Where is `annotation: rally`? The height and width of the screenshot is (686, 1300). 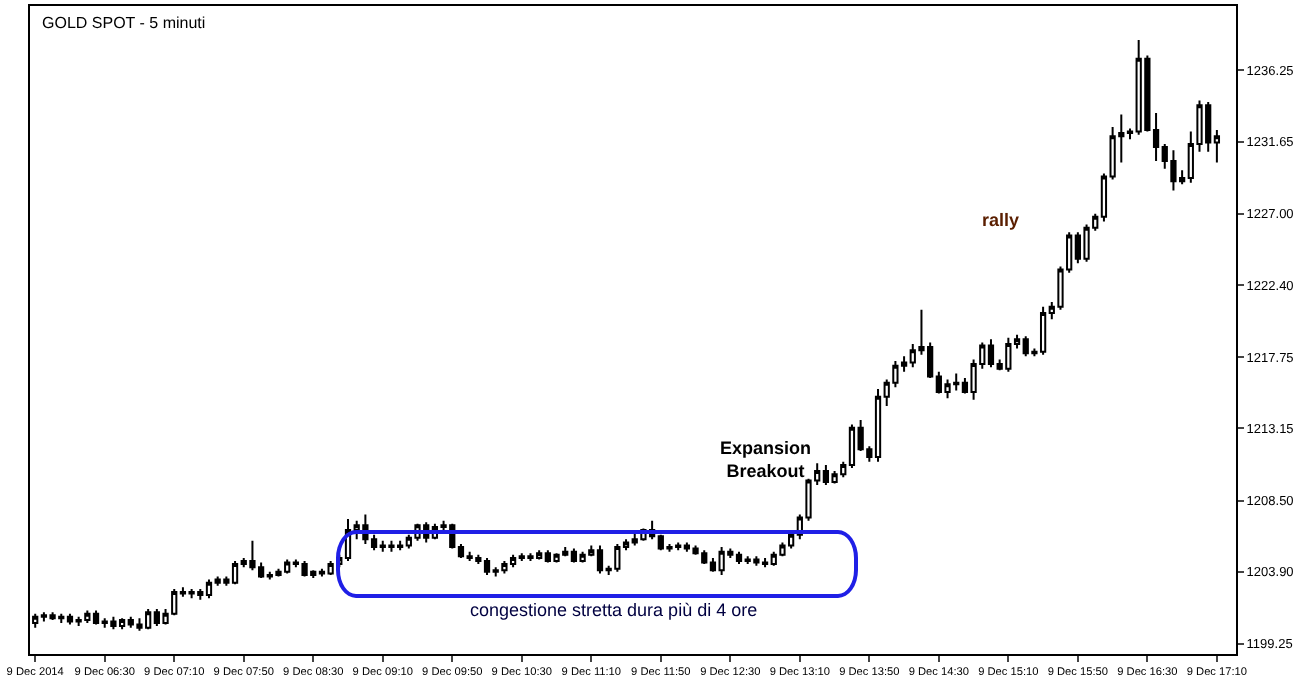 annotation: rally is located at coordinates (1001, 220).